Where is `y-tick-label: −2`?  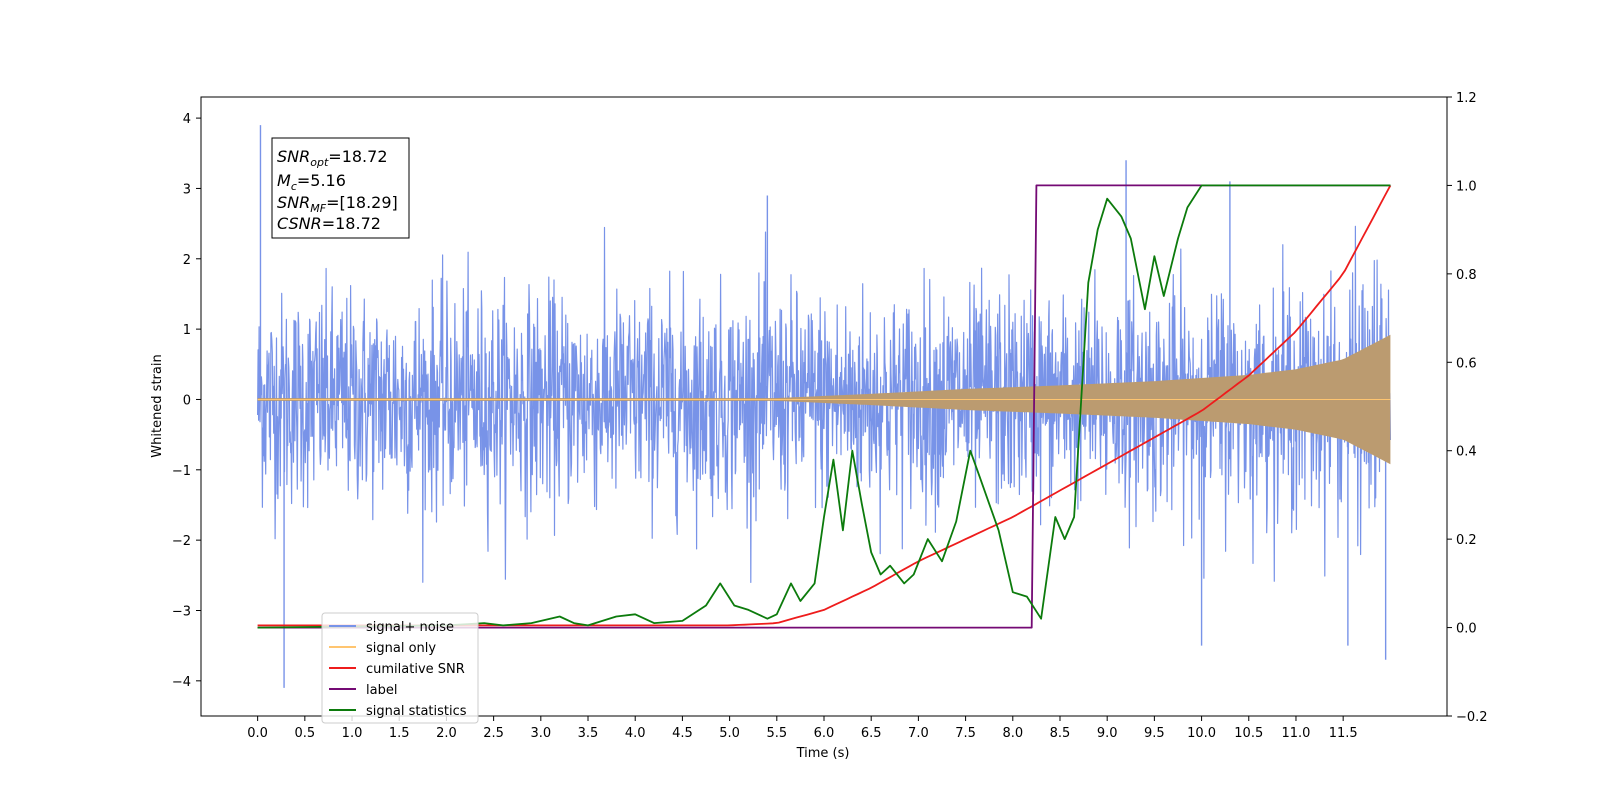
y-tick-label: −2 is located at coordinates (181, 541).